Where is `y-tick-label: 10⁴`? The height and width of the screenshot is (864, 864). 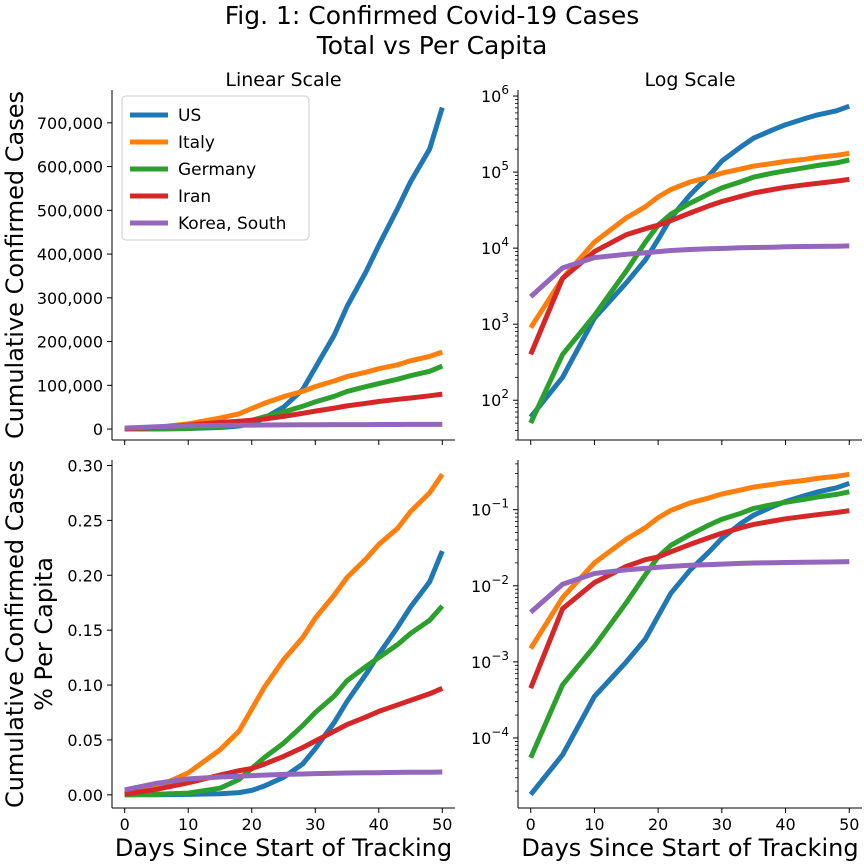 y-tick-label: 10⁴ is located at coordinates (495, 246).